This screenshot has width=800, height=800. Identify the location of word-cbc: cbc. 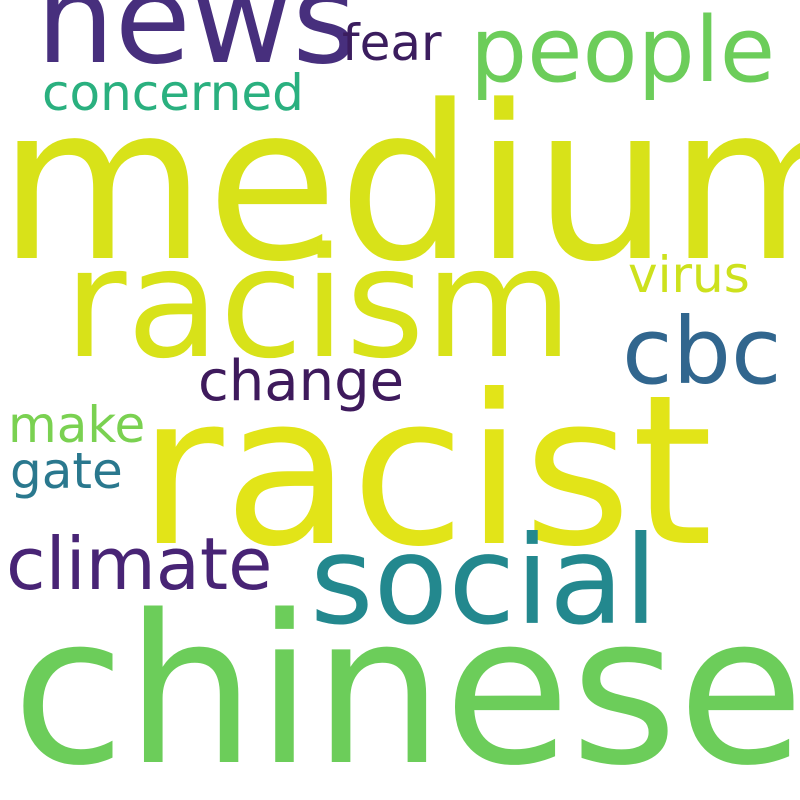
(702, 351).